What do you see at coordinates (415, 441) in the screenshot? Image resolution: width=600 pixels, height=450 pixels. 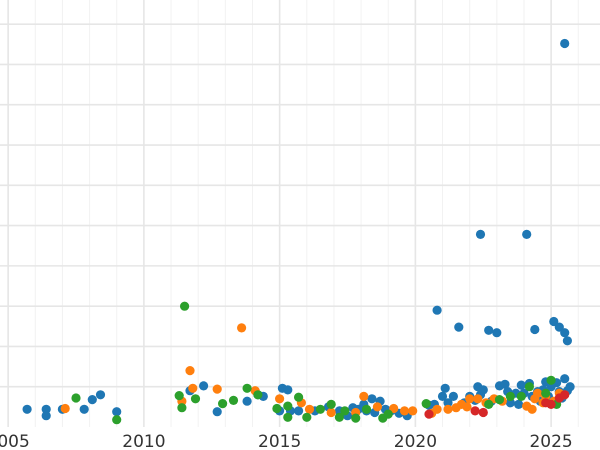 I see `x-tick-label: 2020` at bounding box center [415, 441].